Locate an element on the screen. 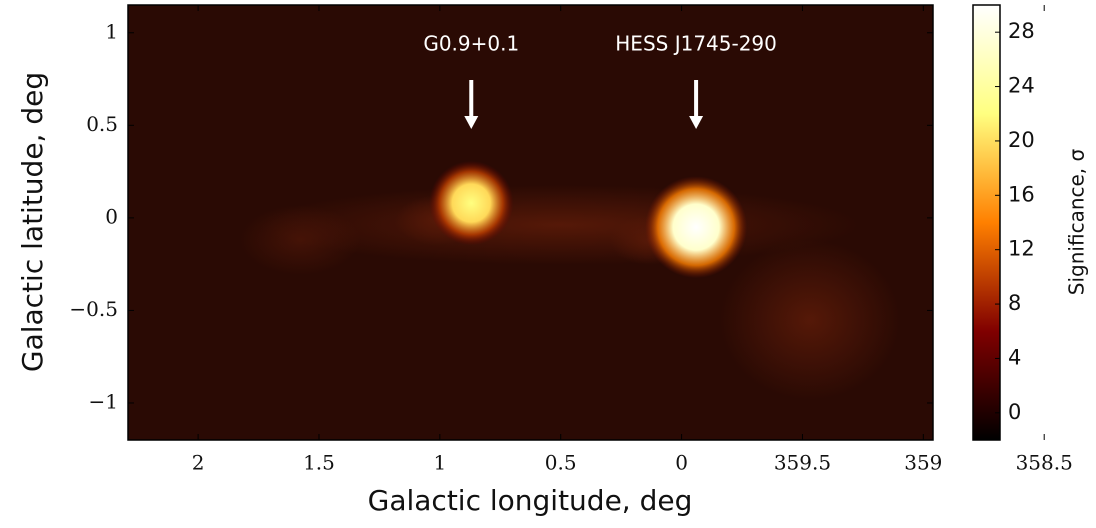  x-tick-label: 2 is located at coordinates (198, 463).